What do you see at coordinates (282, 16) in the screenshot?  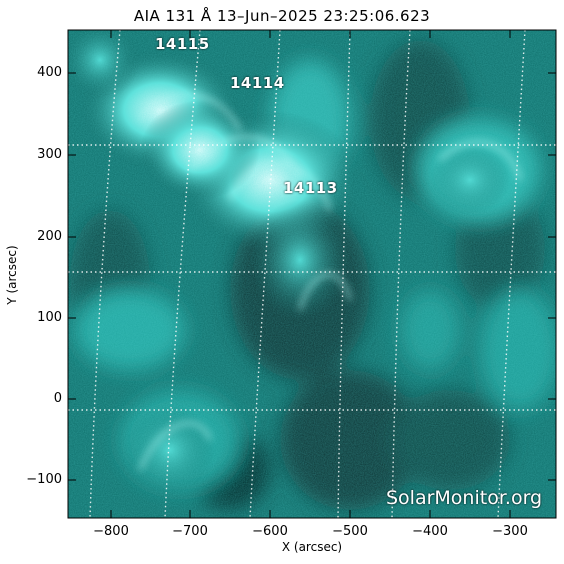 I see `figure-title: AIA 131 Å 13–Jun–2025 23:25:06.623` at bounding box center [282, 16].